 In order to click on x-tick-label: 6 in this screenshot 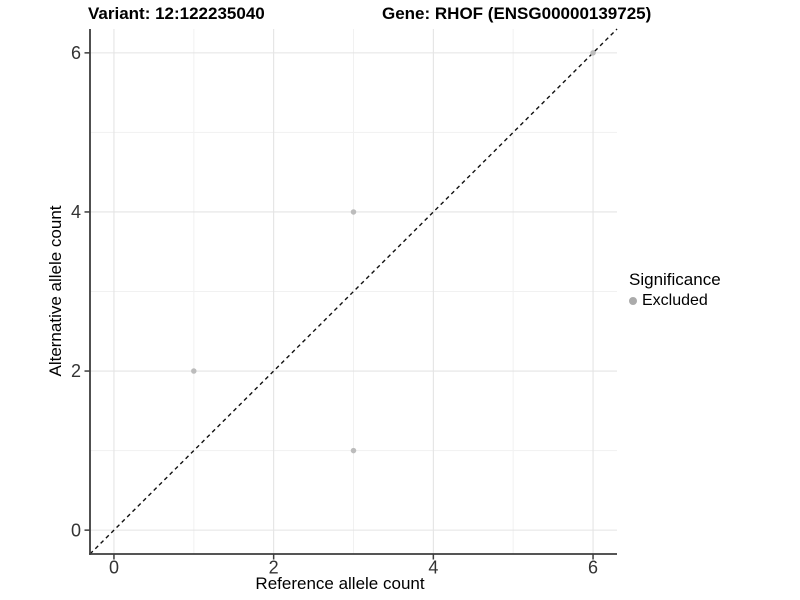, I will do `click(593, 568)`.